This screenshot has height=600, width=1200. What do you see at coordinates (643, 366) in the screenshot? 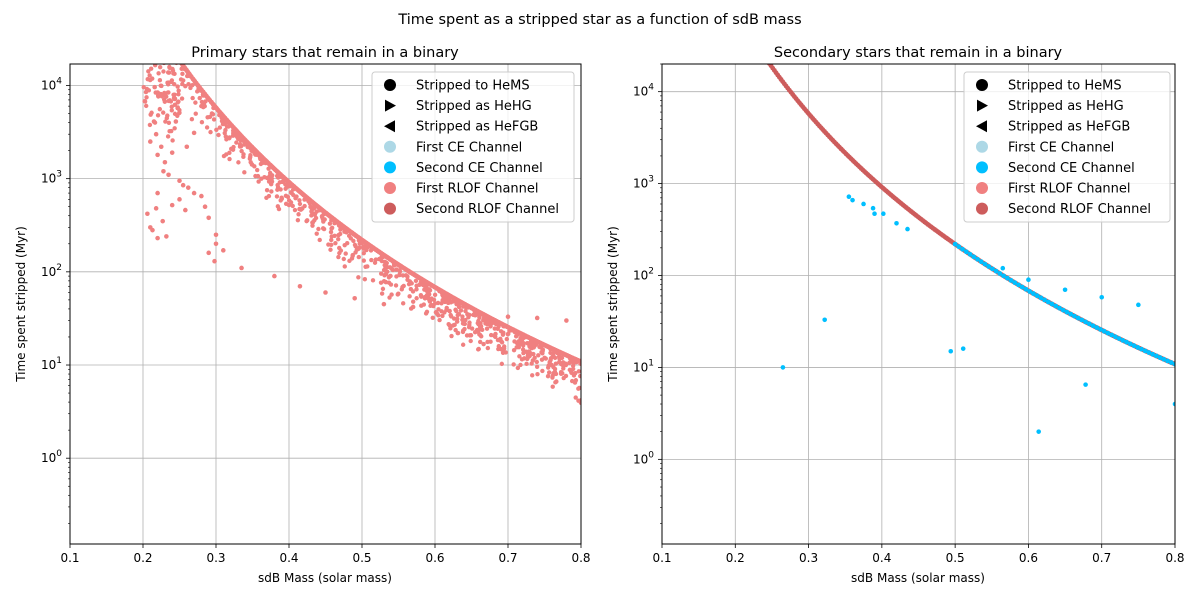
I see `y-tick-label: 10¹` at bounding box center [643, 366].